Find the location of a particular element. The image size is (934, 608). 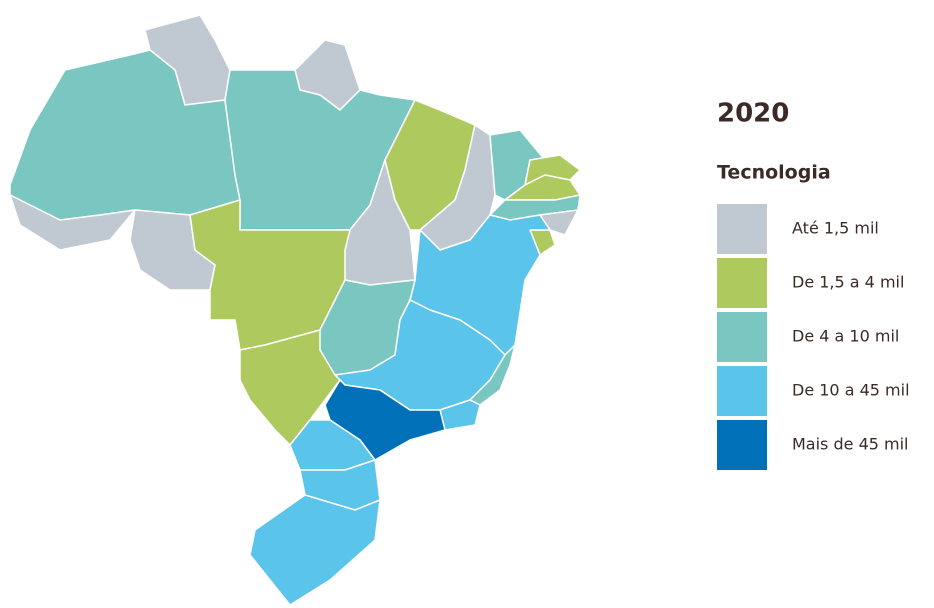

title: 2020 is located at coordinates (753, 114).